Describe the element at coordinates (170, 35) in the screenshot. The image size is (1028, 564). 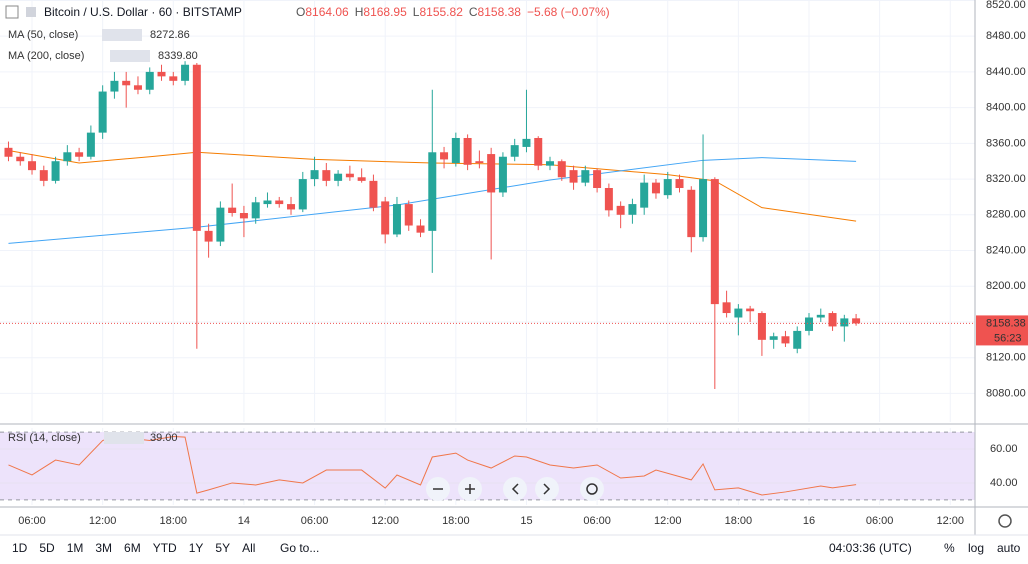
I see `legend-value: 8272.86` at that location.